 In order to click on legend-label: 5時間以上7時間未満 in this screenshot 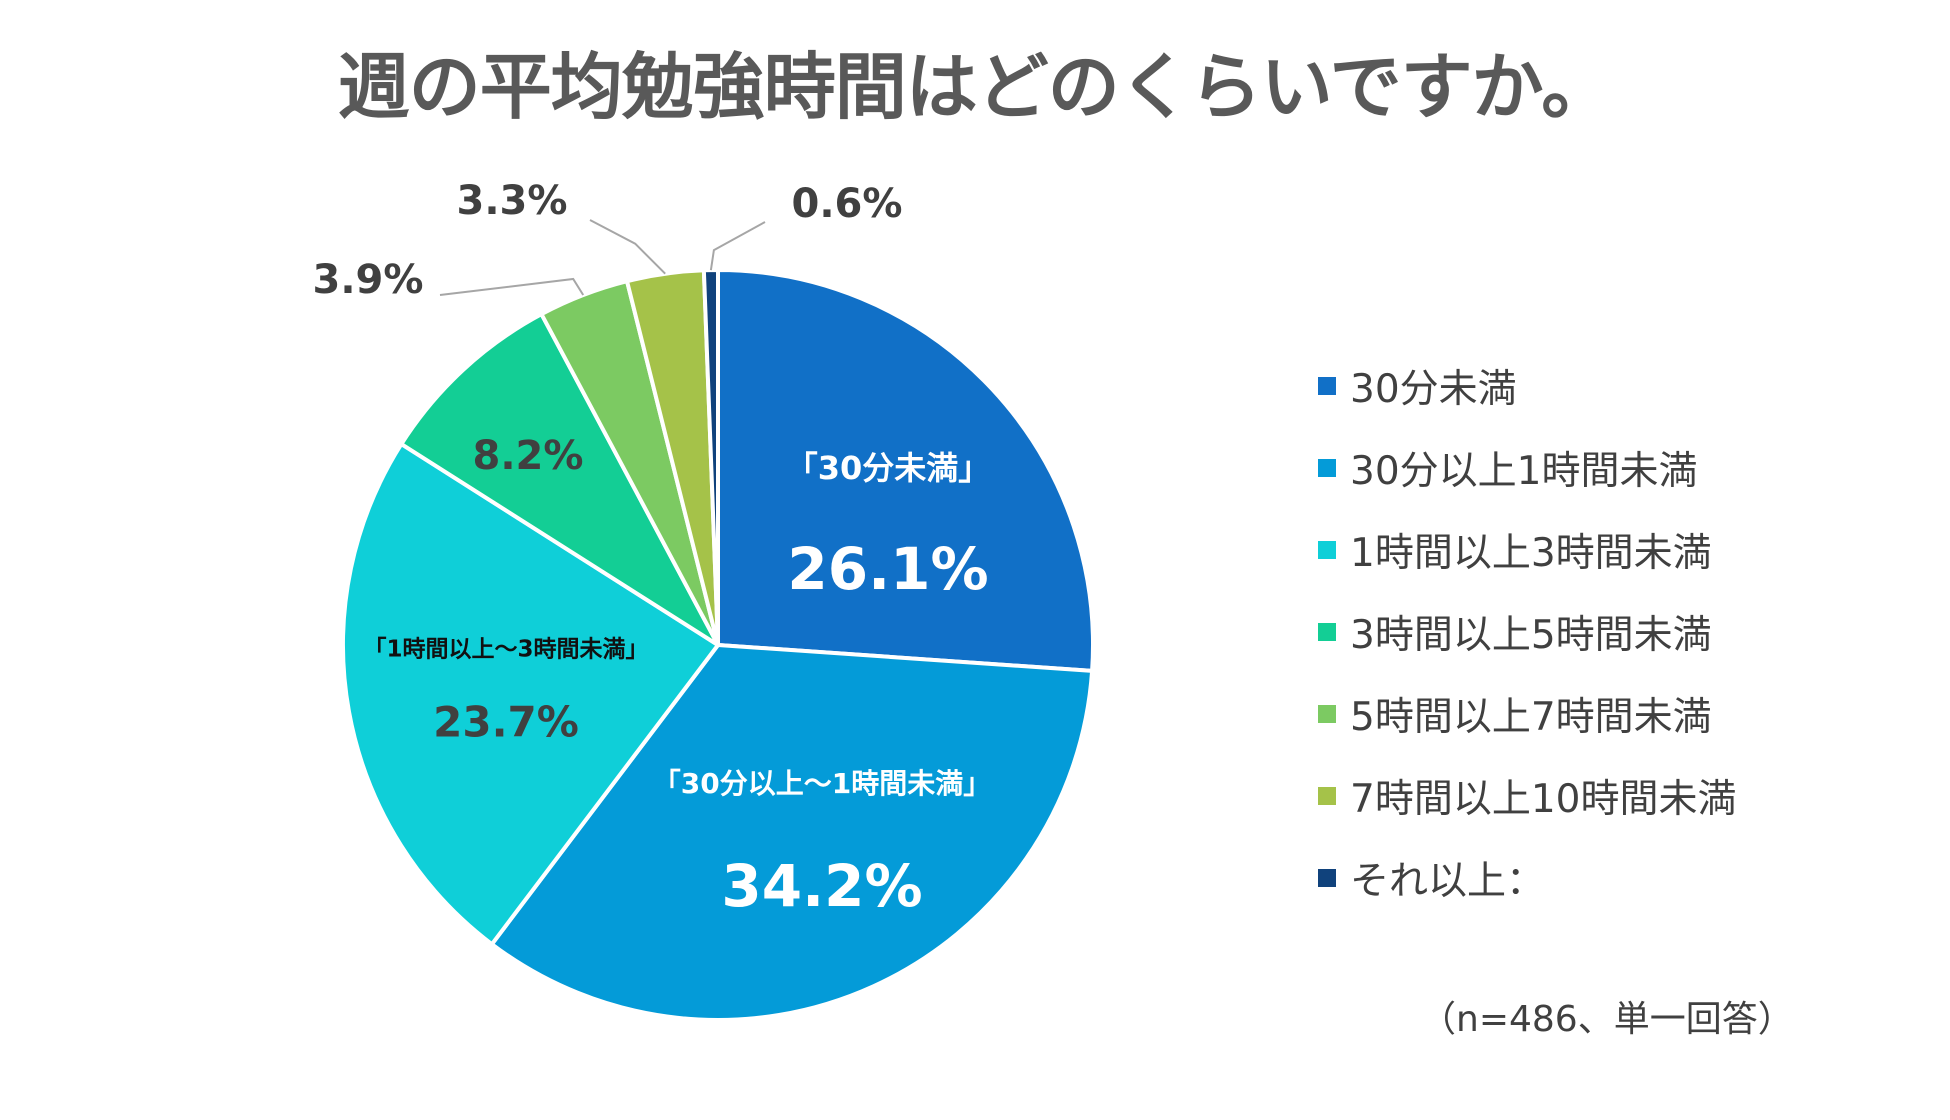, I will do `click(1531, 717)`.